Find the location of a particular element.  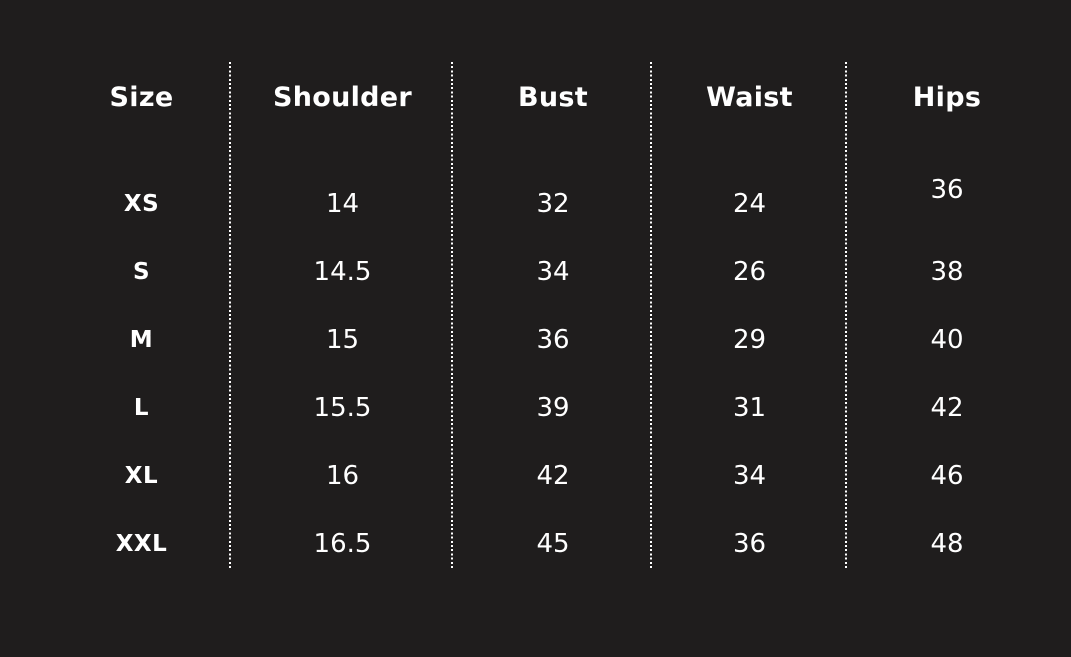

value-cell: 40 is located at coordinates (947, 340).